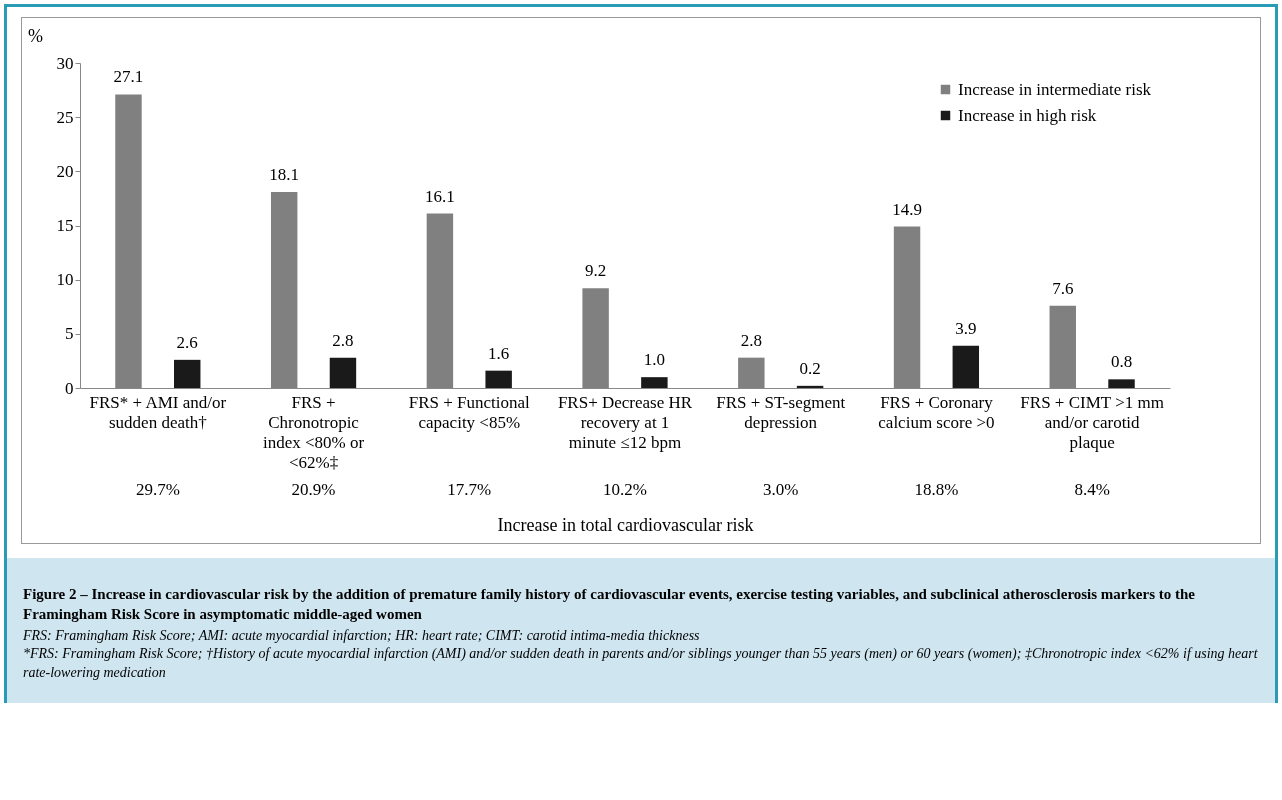  I want to click on x-tick-label: FRS + Coronary calcium score >0, so click(936, 412).